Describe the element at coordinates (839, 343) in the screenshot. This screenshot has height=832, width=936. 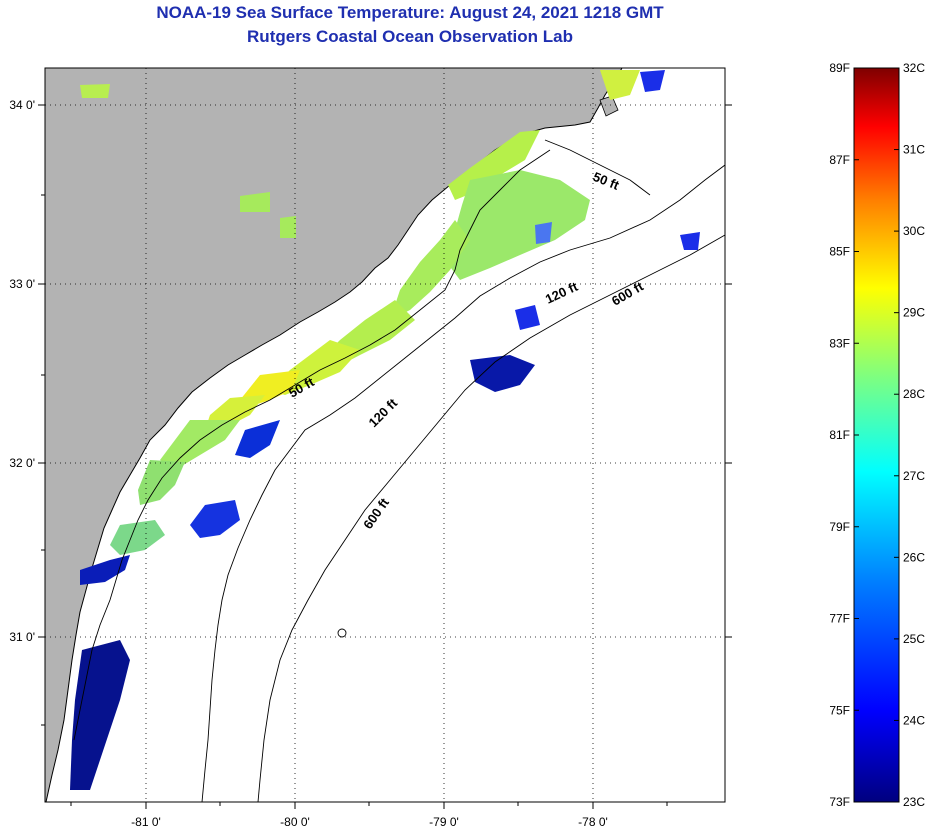
I see `colorbar-fahrenheit-label: 83F` at that location.